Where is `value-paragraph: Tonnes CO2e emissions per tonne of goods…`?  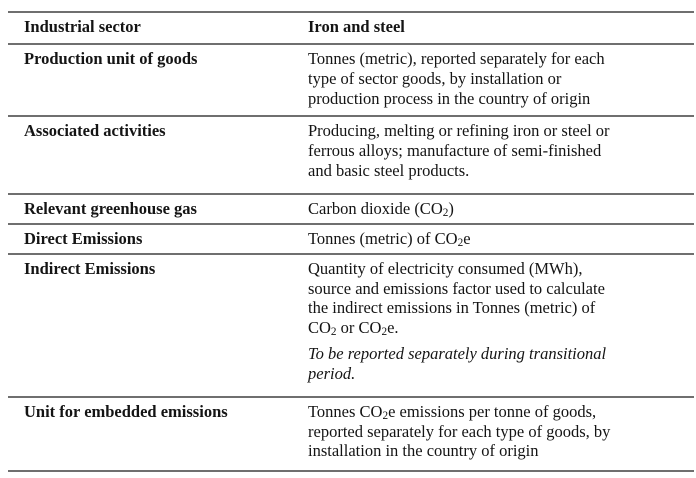 value-paragraph: Tonnes CO2e emissions per tonne of goods… is located at coordinates (459, 431).